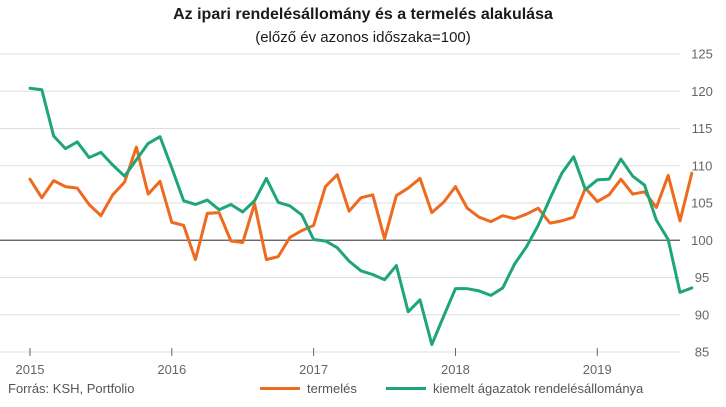 This screenshot has width=726, height=407. Describe the element at coordinates (406, 388) in the screenshot. I see `legend-swatch-rendelesallomany` at that location.